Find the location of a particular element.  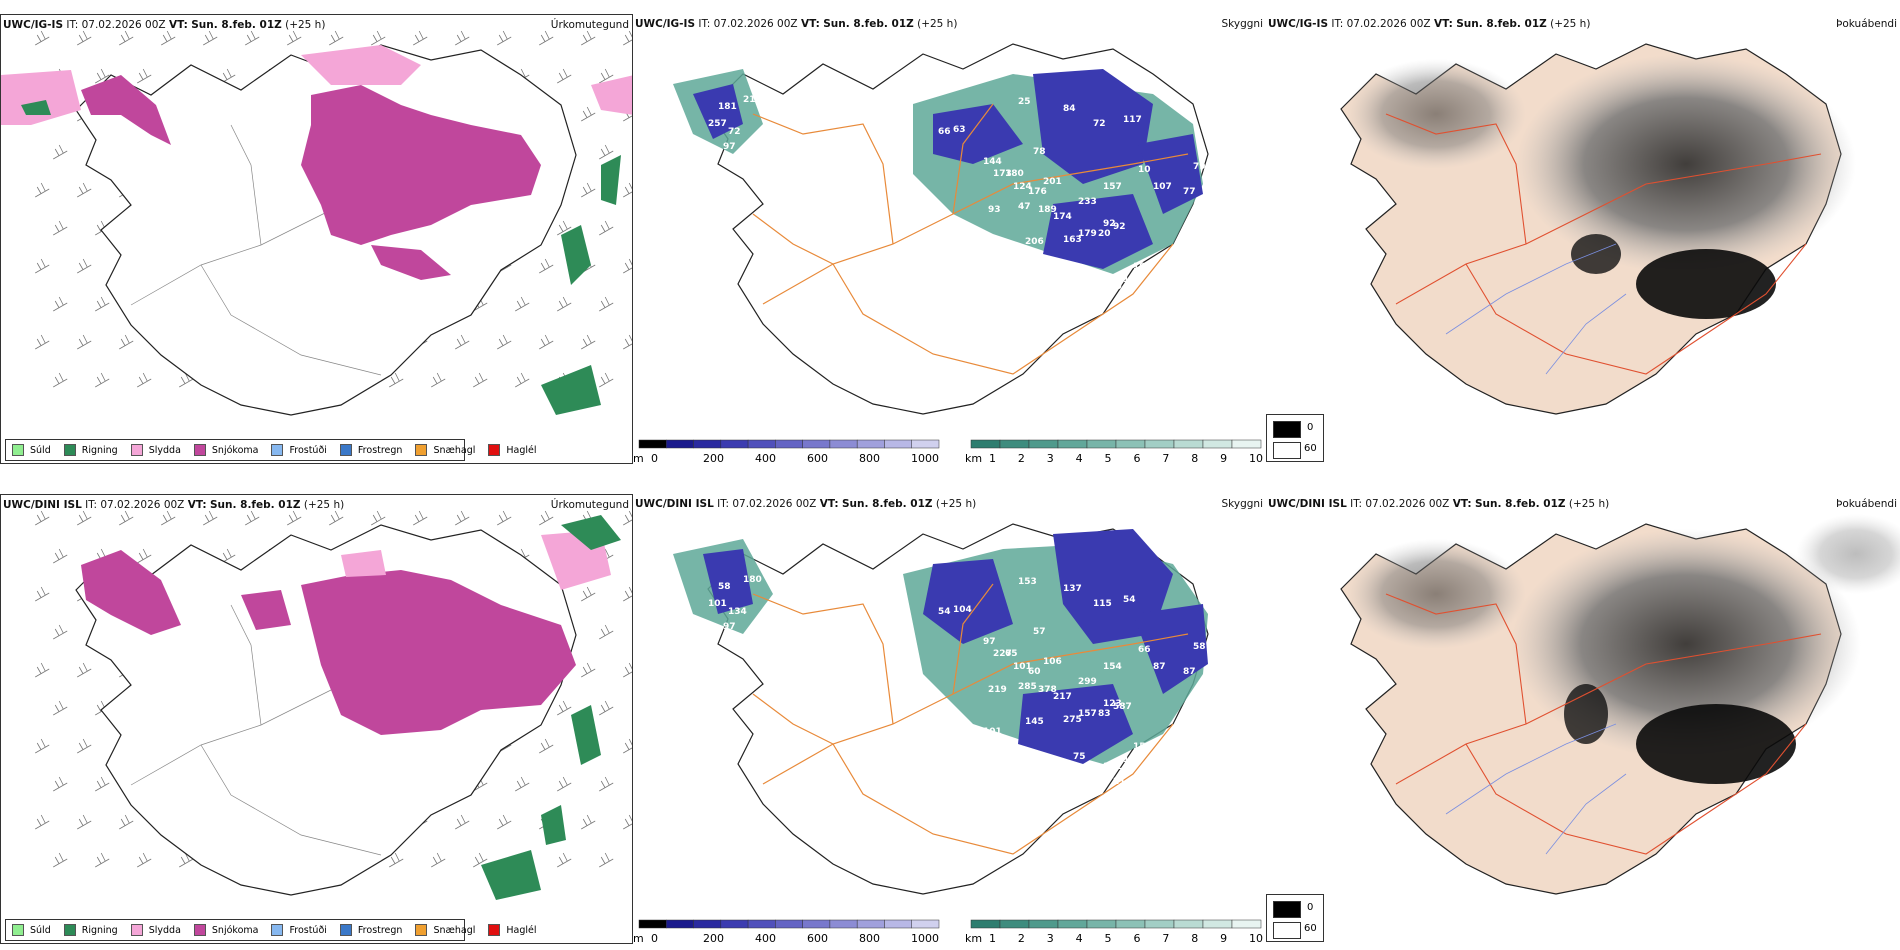

fog-legend-light-label: 60 is located at coordinates (1310, 928).